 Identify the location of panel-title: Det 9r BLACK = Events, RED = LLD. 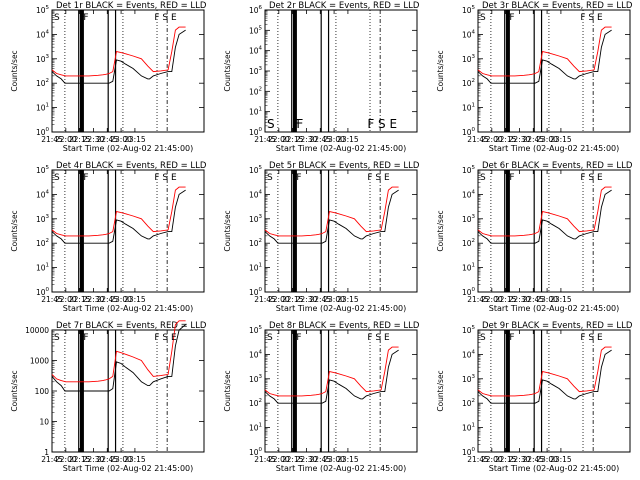
(557, 326).